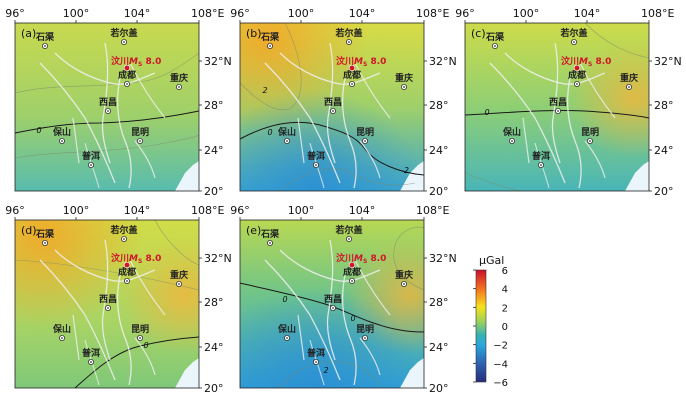  What do you see at coordinates (500, 364) in the screenshot?
I see `colorbar-tick-label: −4` at bounding box center [500, 364].